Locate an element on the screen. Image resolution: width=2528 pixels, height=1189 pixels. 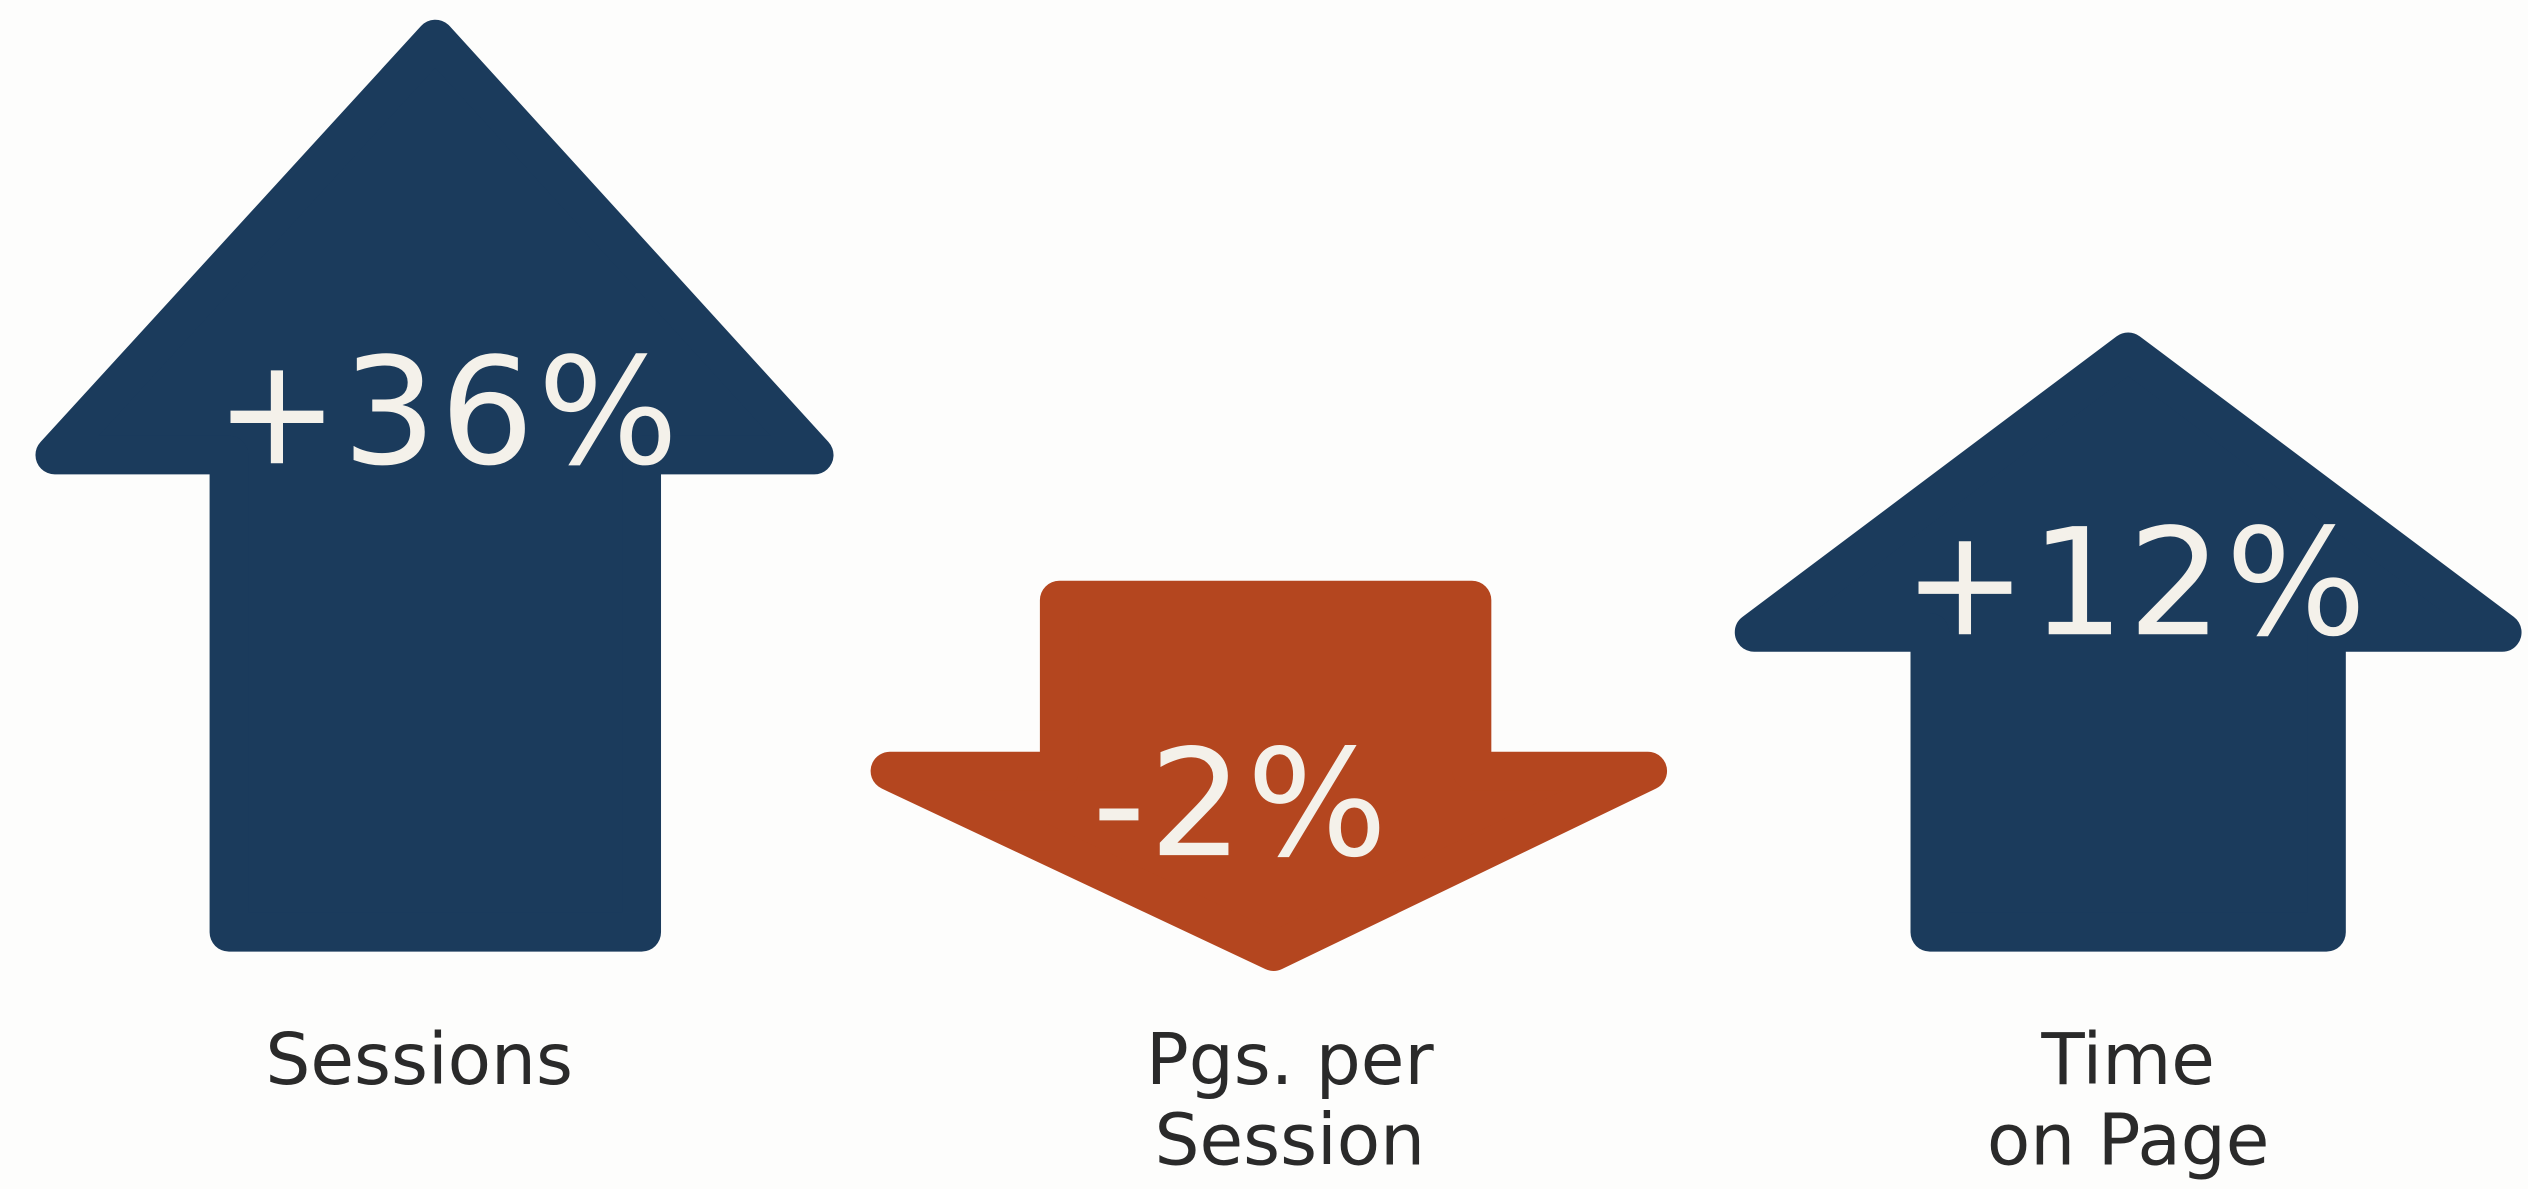
change-value: +12% is located at coordinates (2136, 582).